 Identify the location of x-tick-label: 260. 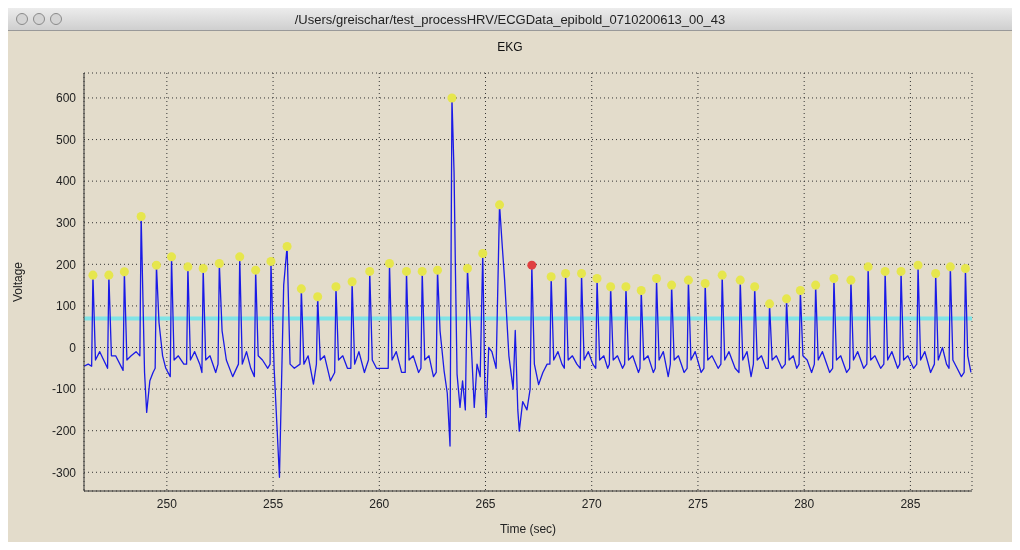
(379, 503).